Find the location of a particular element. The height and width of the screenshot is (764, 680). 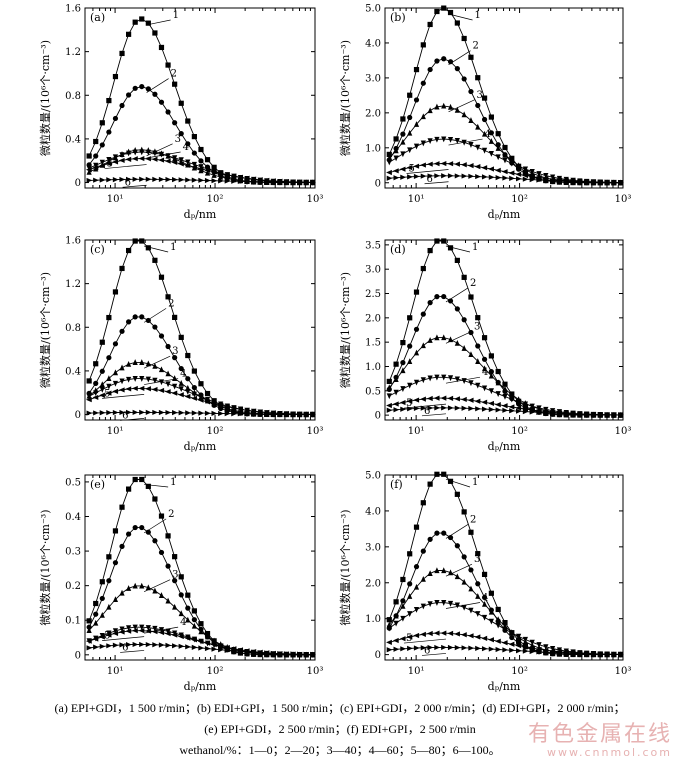

y-tick-label: 0 is located at coordinates (378, 416).